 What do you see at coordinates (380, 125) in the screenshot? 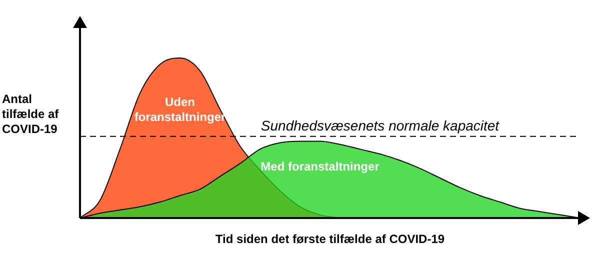
I see `ref-line-label: Sundhedsvæsenets normale kapacitet` at bounding box center [380, 125].